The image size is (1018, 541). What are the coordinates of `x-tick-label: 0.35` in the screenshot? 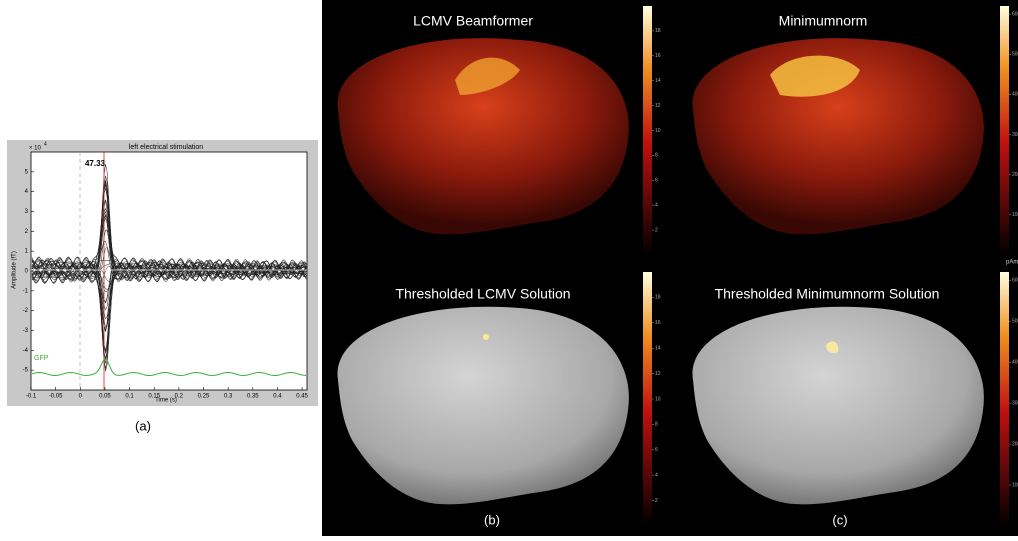 It's located at (253, 397).